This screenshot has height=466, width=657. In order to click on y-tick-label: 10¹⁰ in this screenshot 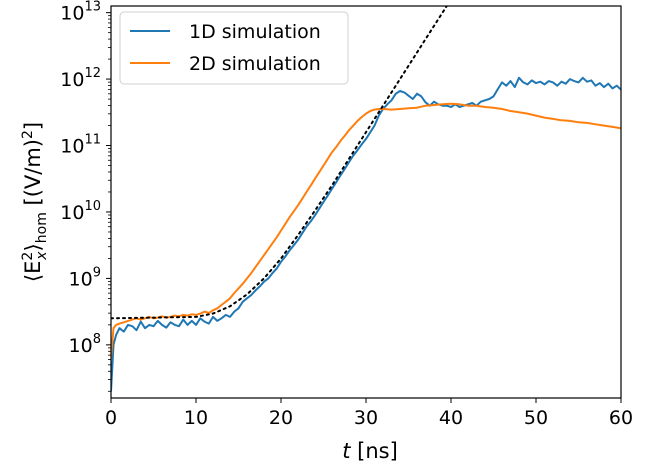, I will do `click(80, 211)`.